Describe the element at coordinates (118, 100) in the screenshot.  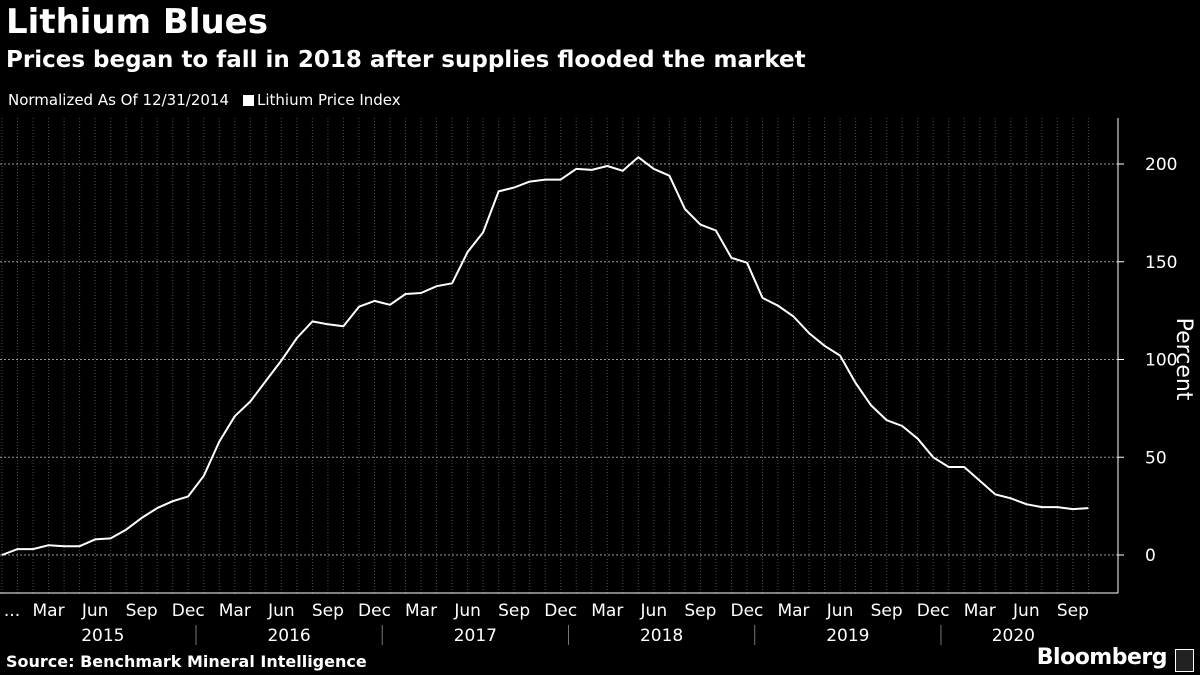
I see `normalization-note: Normalized As Of 12/31/2014` at that location.